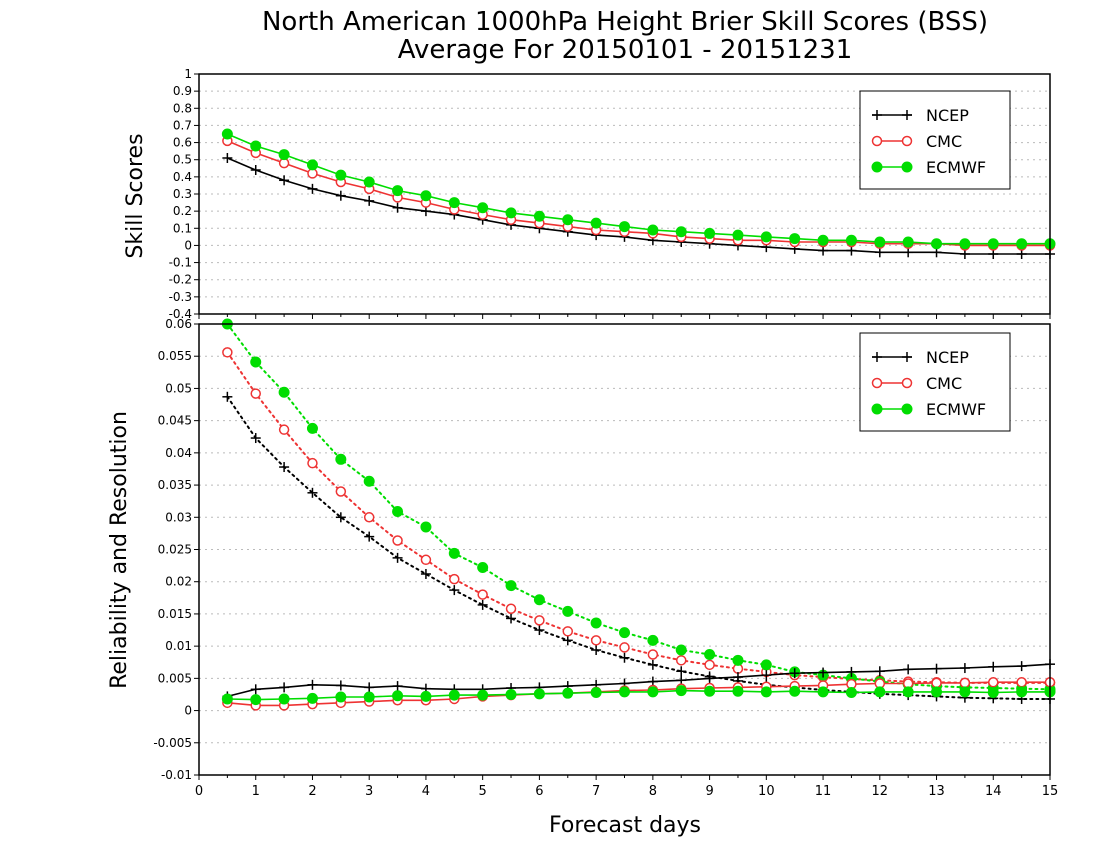  Describe the element at coordinates (119, 550) in the screenshot. I see `bottom-panel-y-axis-label: Reliability and Resolution` at that location.